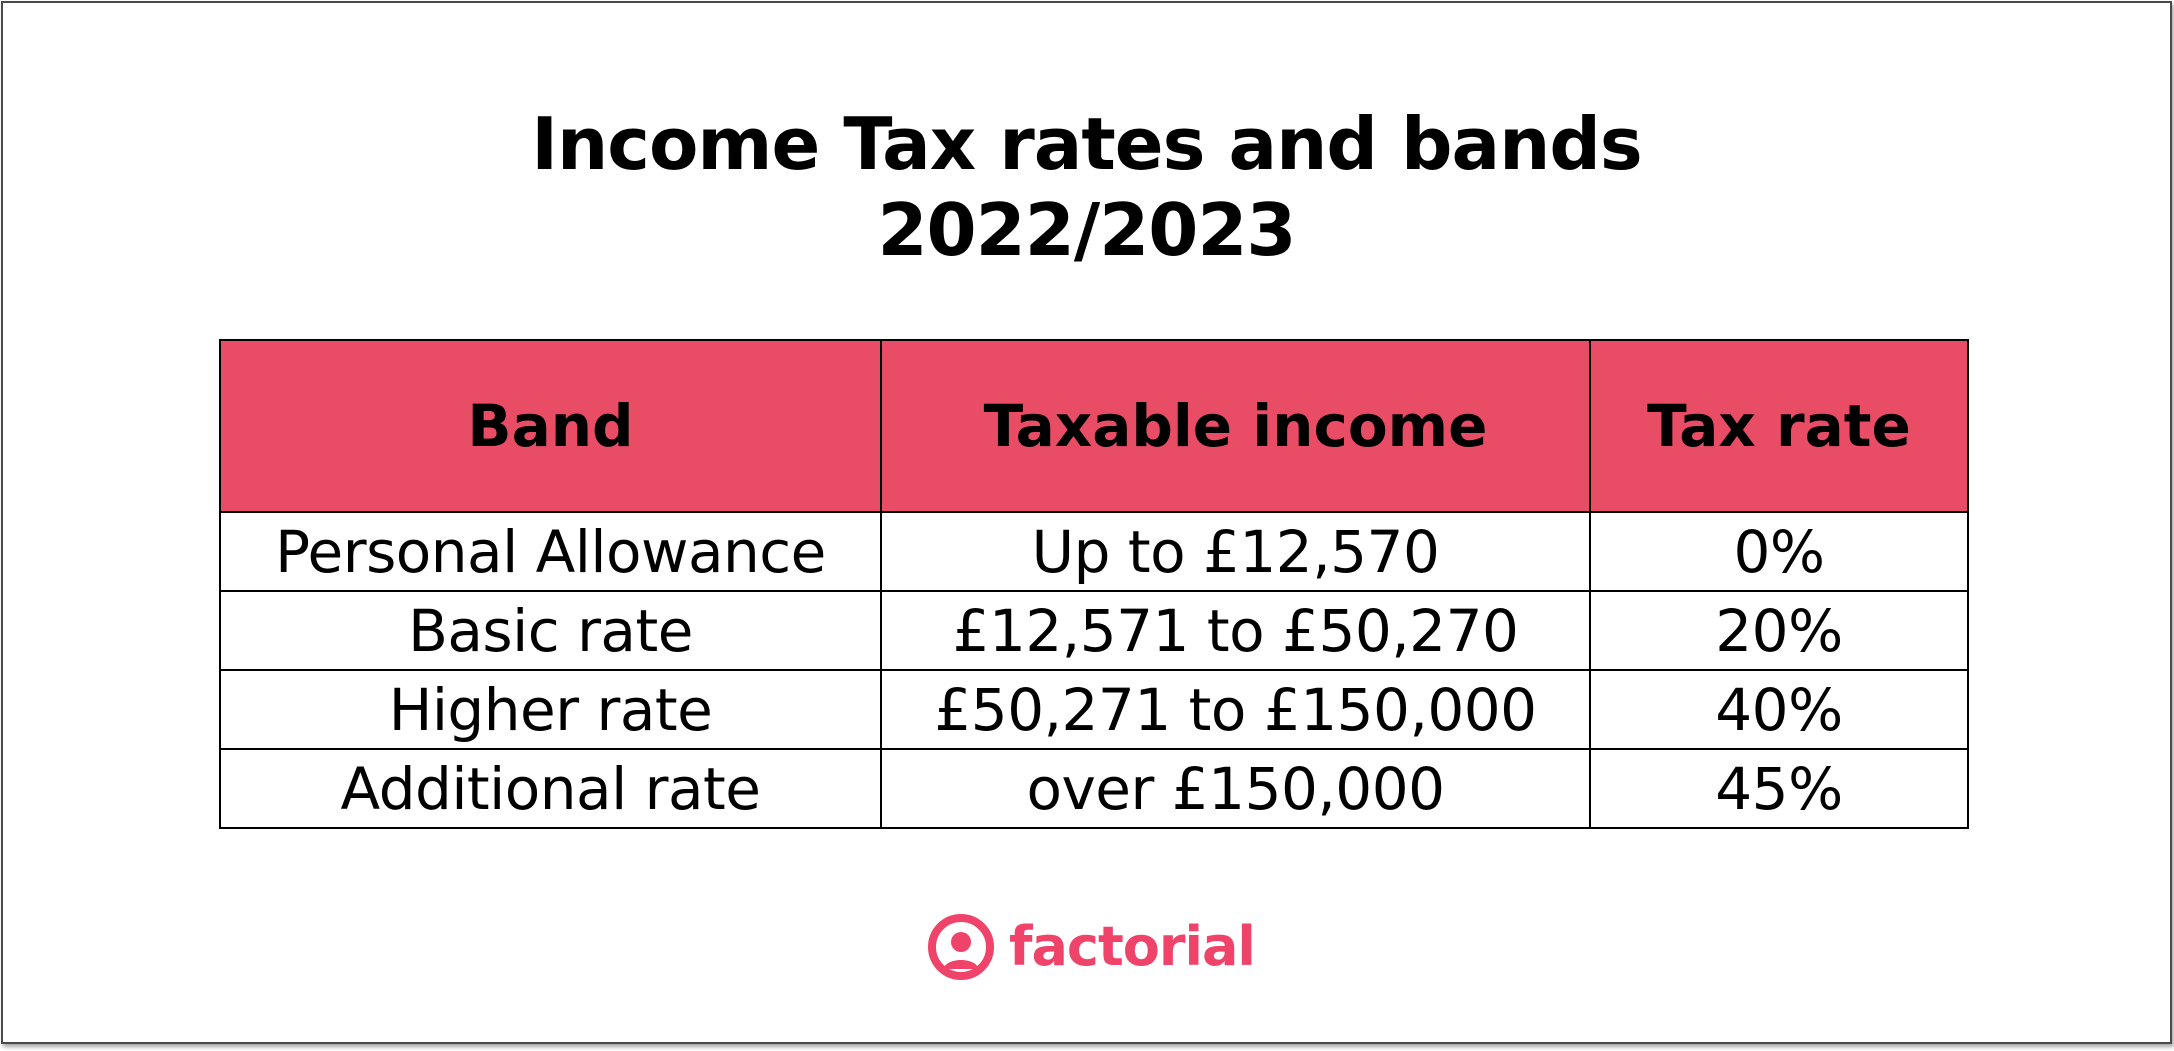 The image size is (2174, 1051). I want to click on table-header-row: Band Taxable income Tax rate, so click(1094, 426).